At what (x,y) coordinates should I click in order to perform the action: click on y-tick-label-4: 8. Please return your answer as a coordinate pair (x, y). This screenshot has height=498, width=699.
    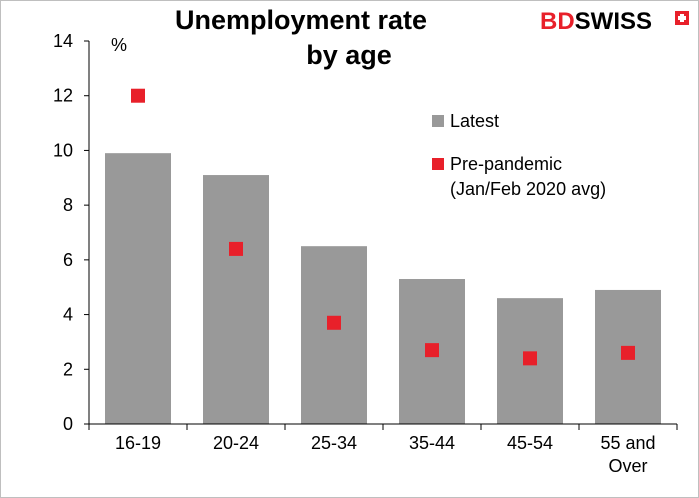
    Looking at the image, I should click on (68, 205).